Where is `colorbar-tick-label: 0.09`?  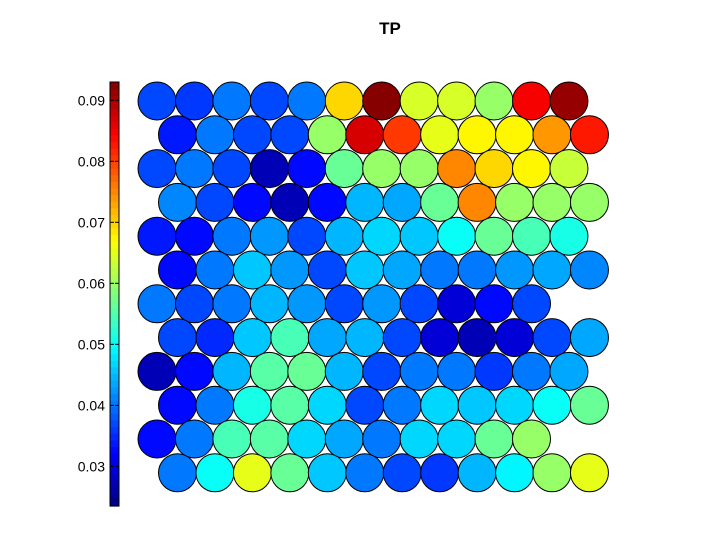 colorbar-tick-label: 0.09 is located at coordinates (91, 100).